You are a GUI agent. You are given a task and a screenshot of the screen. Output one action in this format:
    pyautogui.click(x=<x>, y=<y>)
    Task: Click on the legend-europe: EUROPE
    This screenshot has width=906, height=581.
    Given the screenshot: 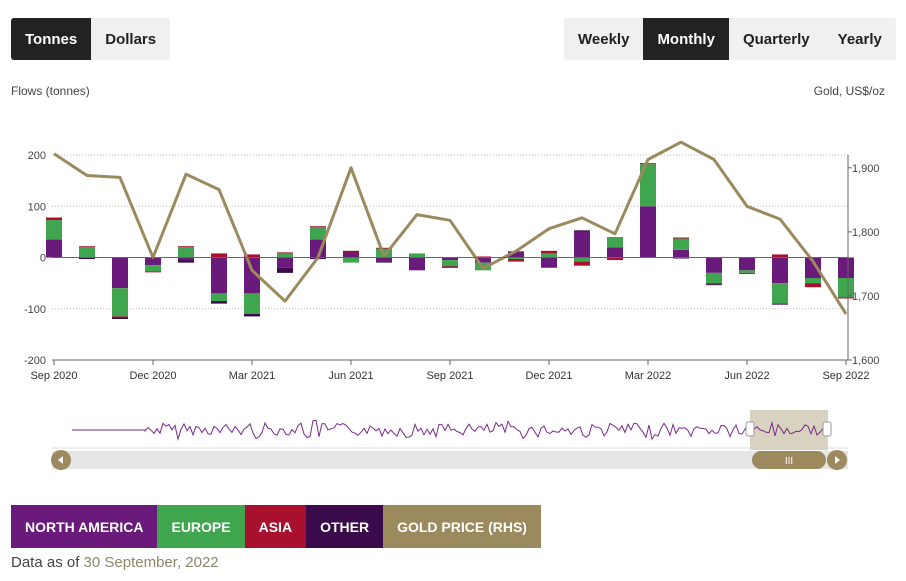 What is the action you would take?
    pyautogui.click(x=201, y=526)
    